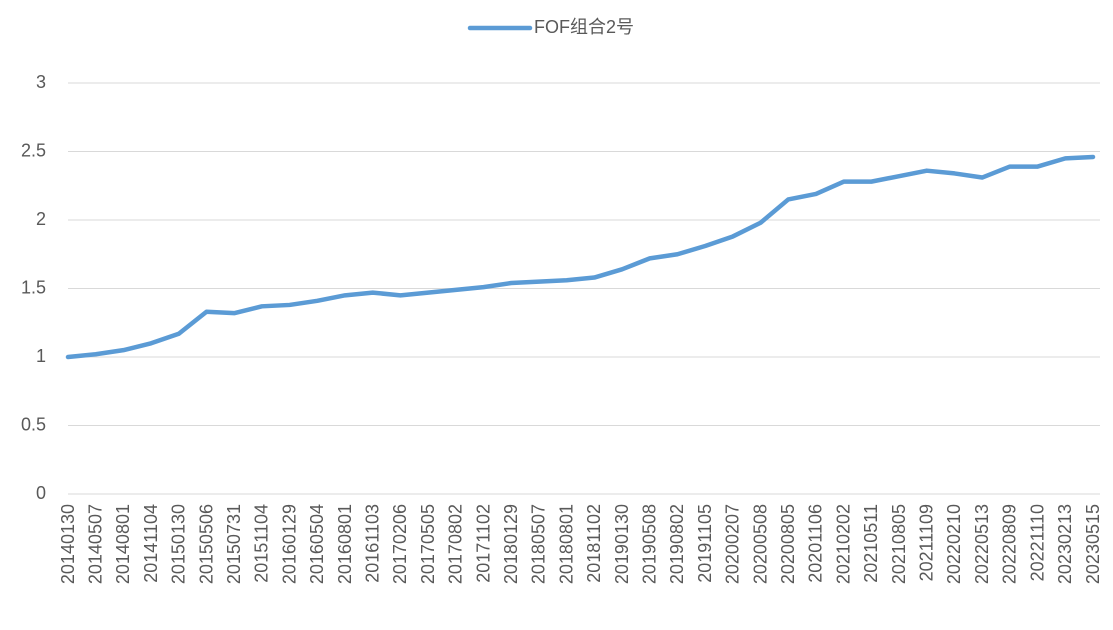  Describe the element at coordinates (760, 544) in the screenshot. I see `x-tick-label: 20200508` at that location.